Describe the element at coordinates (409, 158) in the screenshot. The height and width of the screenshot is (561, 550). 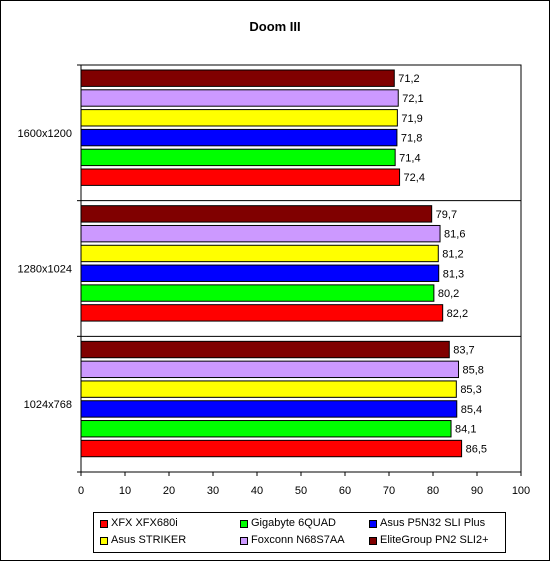
I see `data-label: 71,4` at that location.